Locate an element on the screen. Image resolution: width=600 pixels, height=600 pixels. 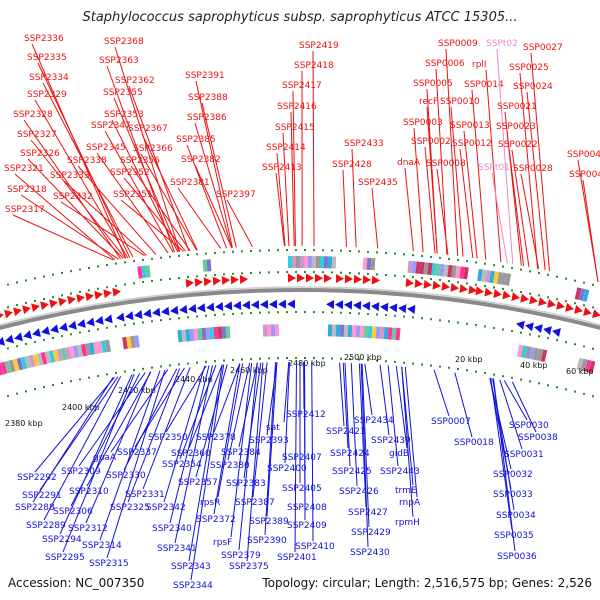
gene-label-forward: SSP0012 is located at coordinates (472, 144).